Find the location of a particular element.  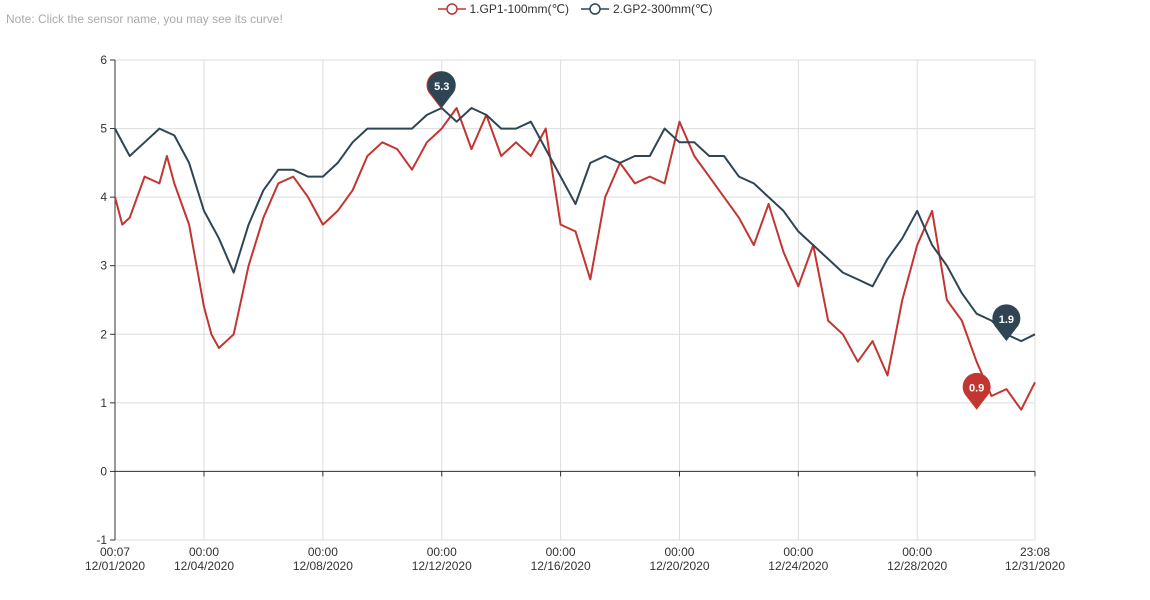

x-tick-date: 12/04/2020 is located at coordinates (204, 566).